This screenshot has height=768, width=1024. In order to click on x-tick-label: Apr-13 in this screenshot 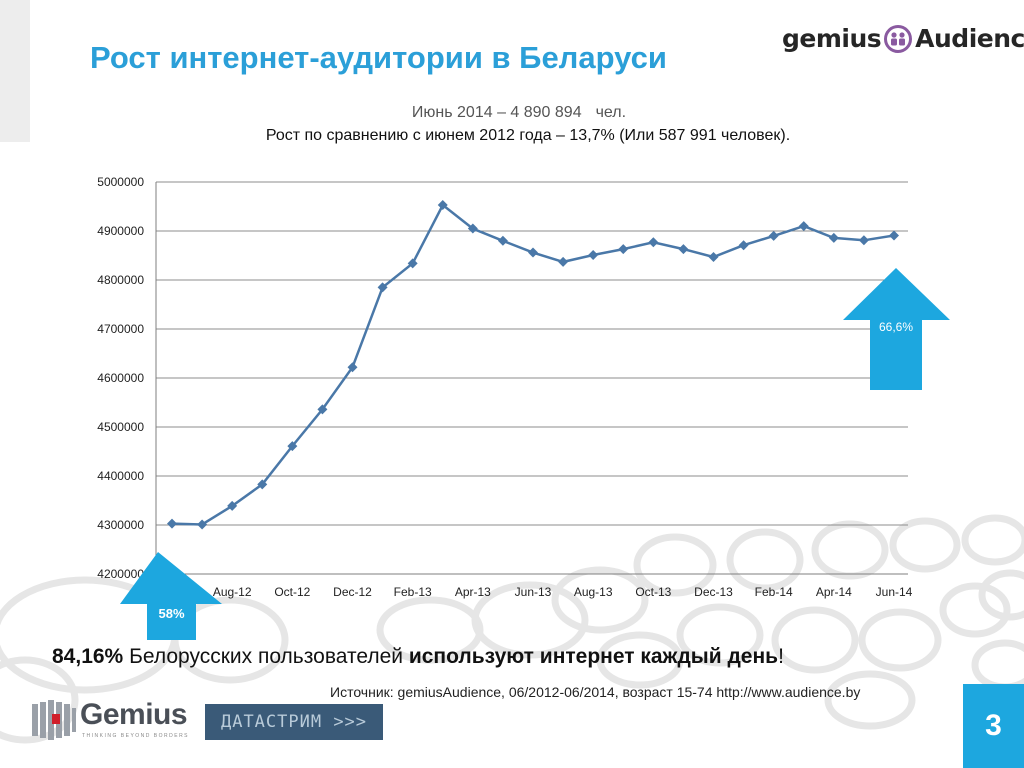, I will do `click(473, 592)`.